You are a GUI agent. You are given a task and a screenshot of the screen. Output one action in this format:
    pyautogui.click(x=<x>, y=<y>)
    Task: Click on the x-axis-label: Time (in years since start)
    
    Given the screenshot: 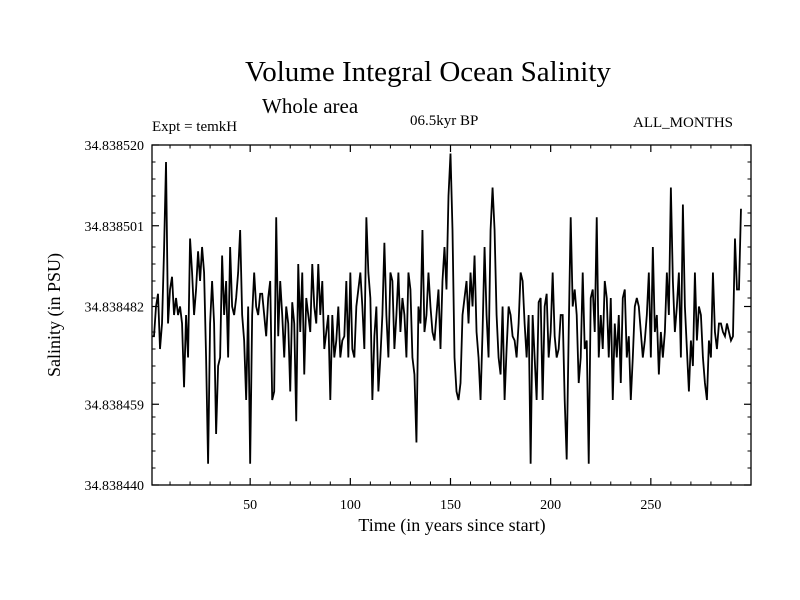 What is the action you would take?
    pyautogui.click(x=451, y=525)
    